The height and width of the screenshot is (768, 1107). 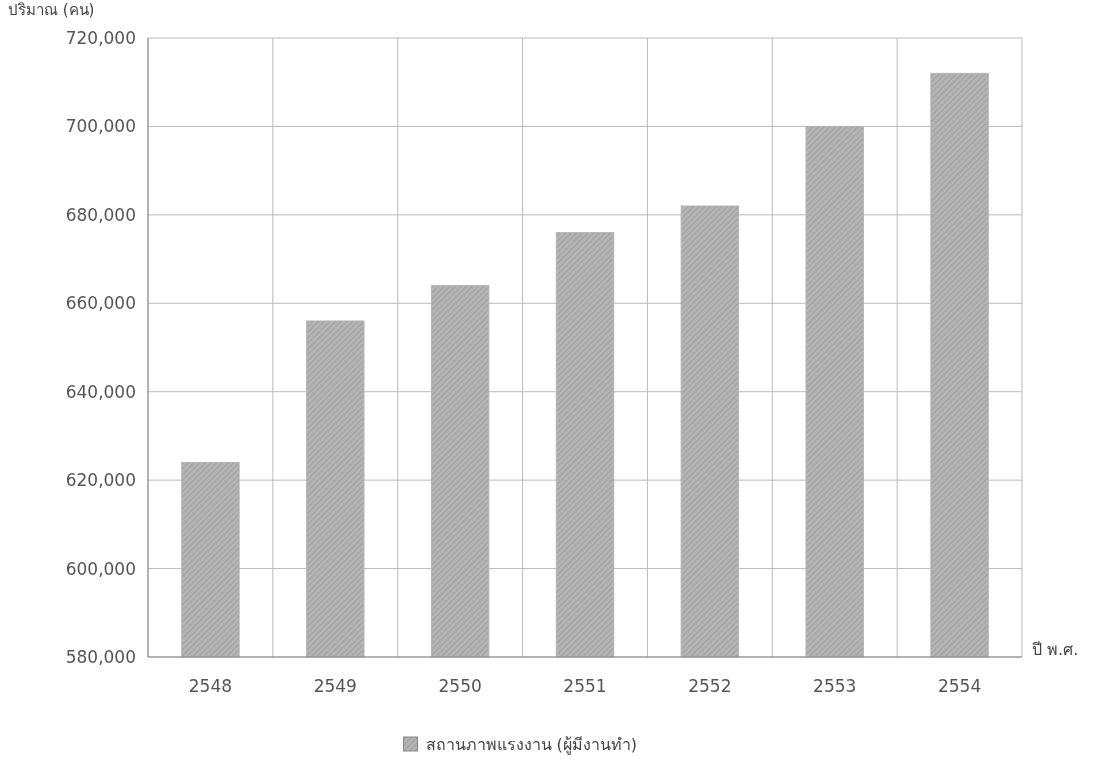 I want to click on ytick: 680,000, so click(x=100, y=214).